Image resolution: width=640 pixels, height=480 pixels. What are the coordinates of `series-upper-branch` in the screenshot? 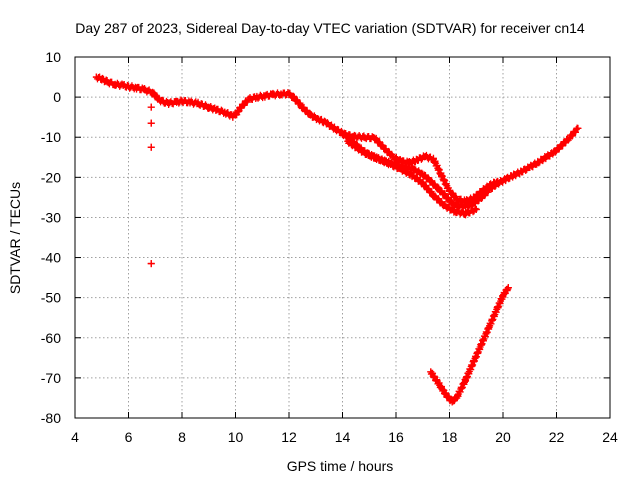 It's located at (420, 167).